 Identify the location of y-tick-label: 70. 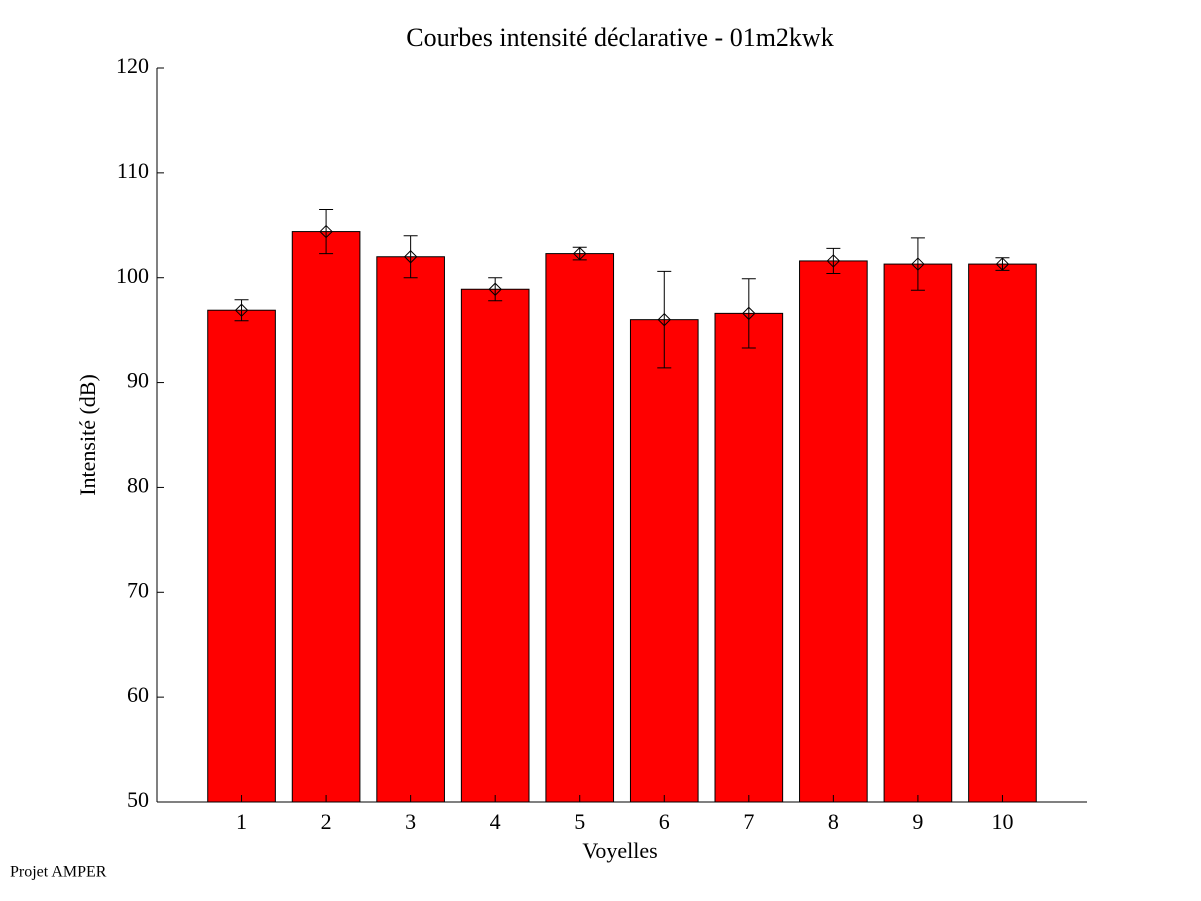
(138, 589).